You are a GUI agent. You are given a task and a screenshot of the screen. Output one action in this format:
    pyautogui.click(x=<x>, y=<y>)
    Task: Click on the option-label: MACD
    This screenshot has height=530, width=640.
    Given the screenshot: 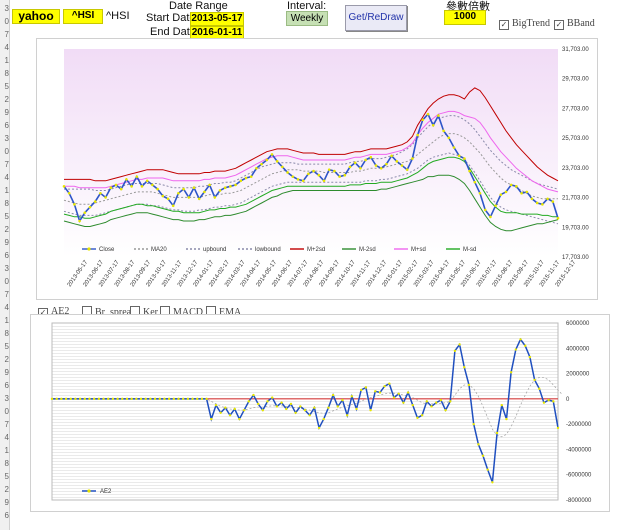 What is the action you would take?
    pyautogui.click(x=188, y=312)
    